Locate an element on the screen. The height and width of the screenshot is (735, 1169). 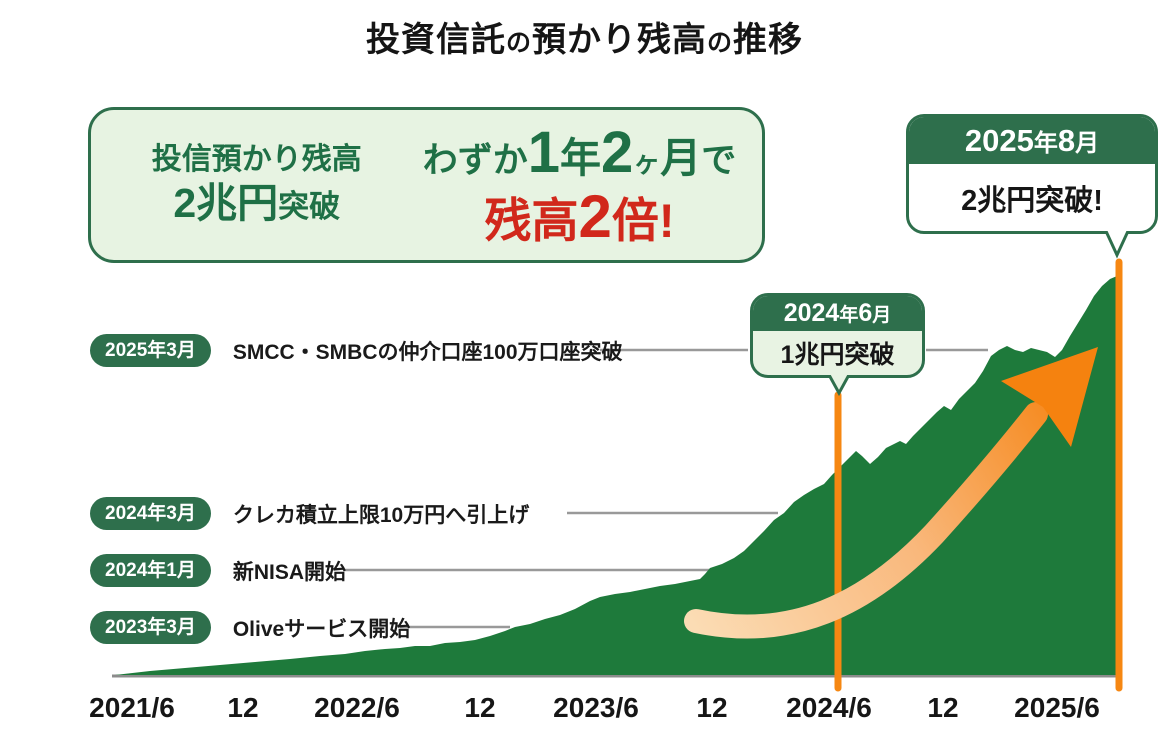
title-segment: 推移 is located at coordinates (768, 40).